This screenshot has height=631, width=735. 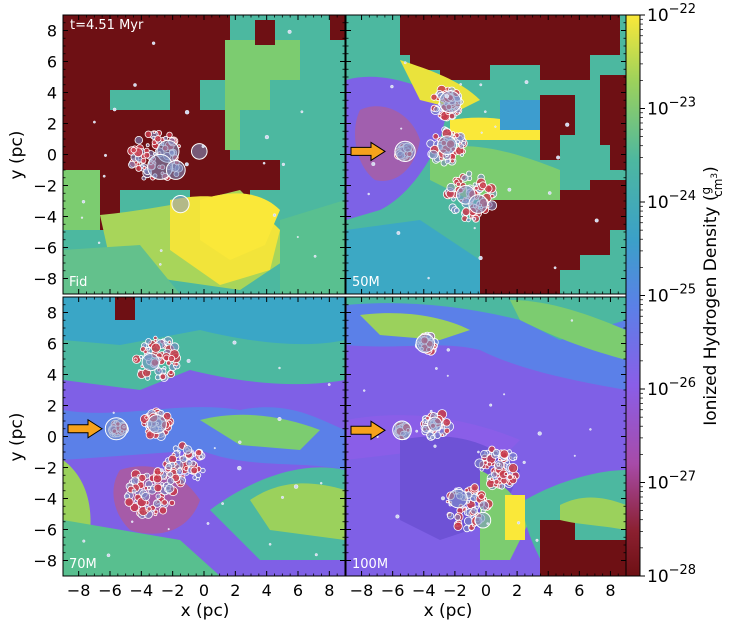 I want to click on x-axis-label-right: x (pc), so click(x=448, y=611).